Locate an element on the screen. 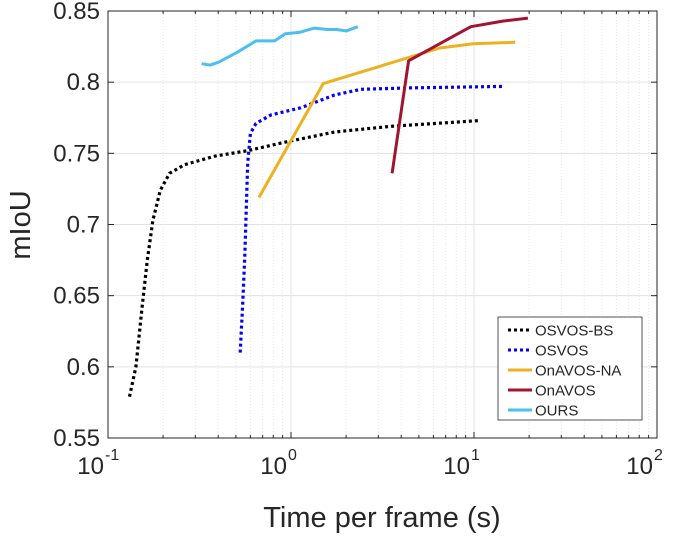  x-tick-label: 10 2 is located at coordinates (644, 463).